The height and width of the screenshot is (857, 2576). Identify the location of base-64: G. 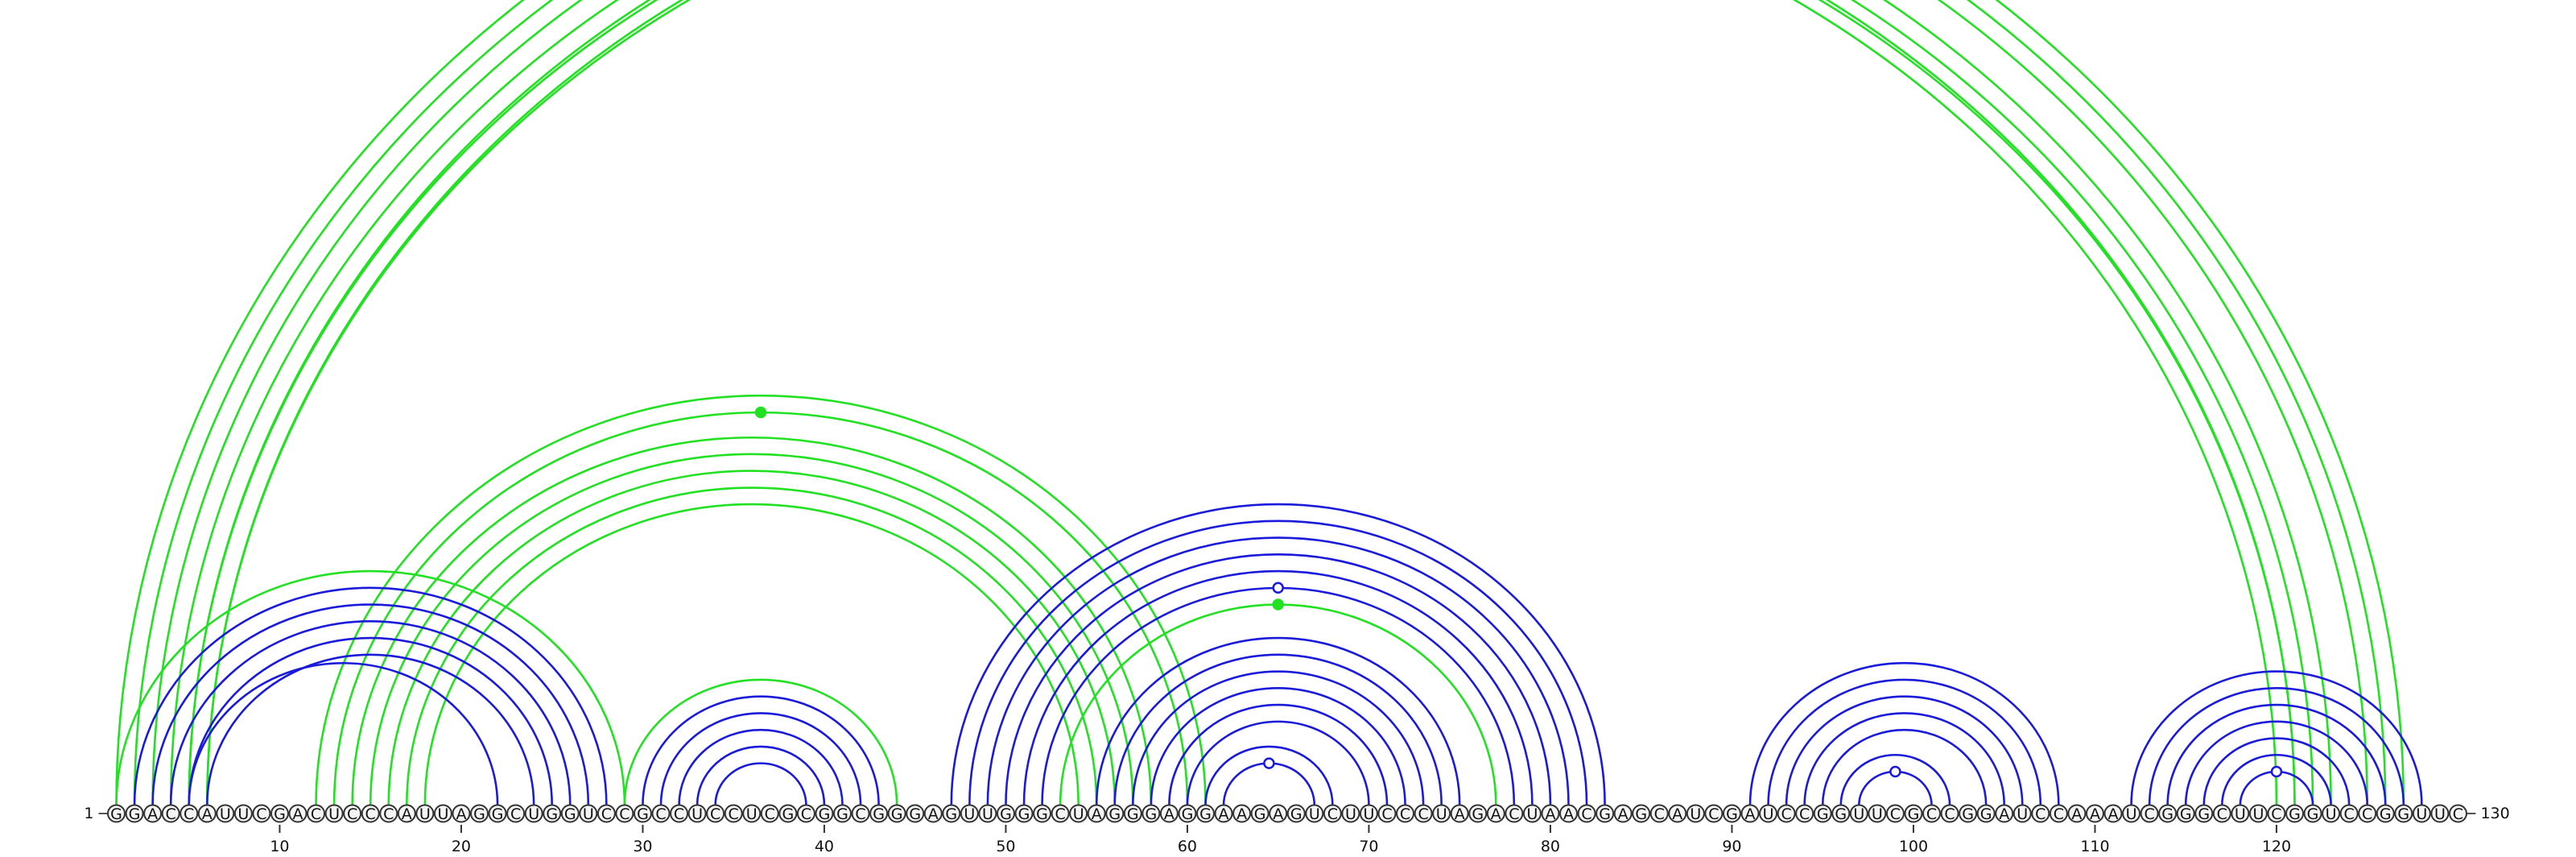
(1259, 813).